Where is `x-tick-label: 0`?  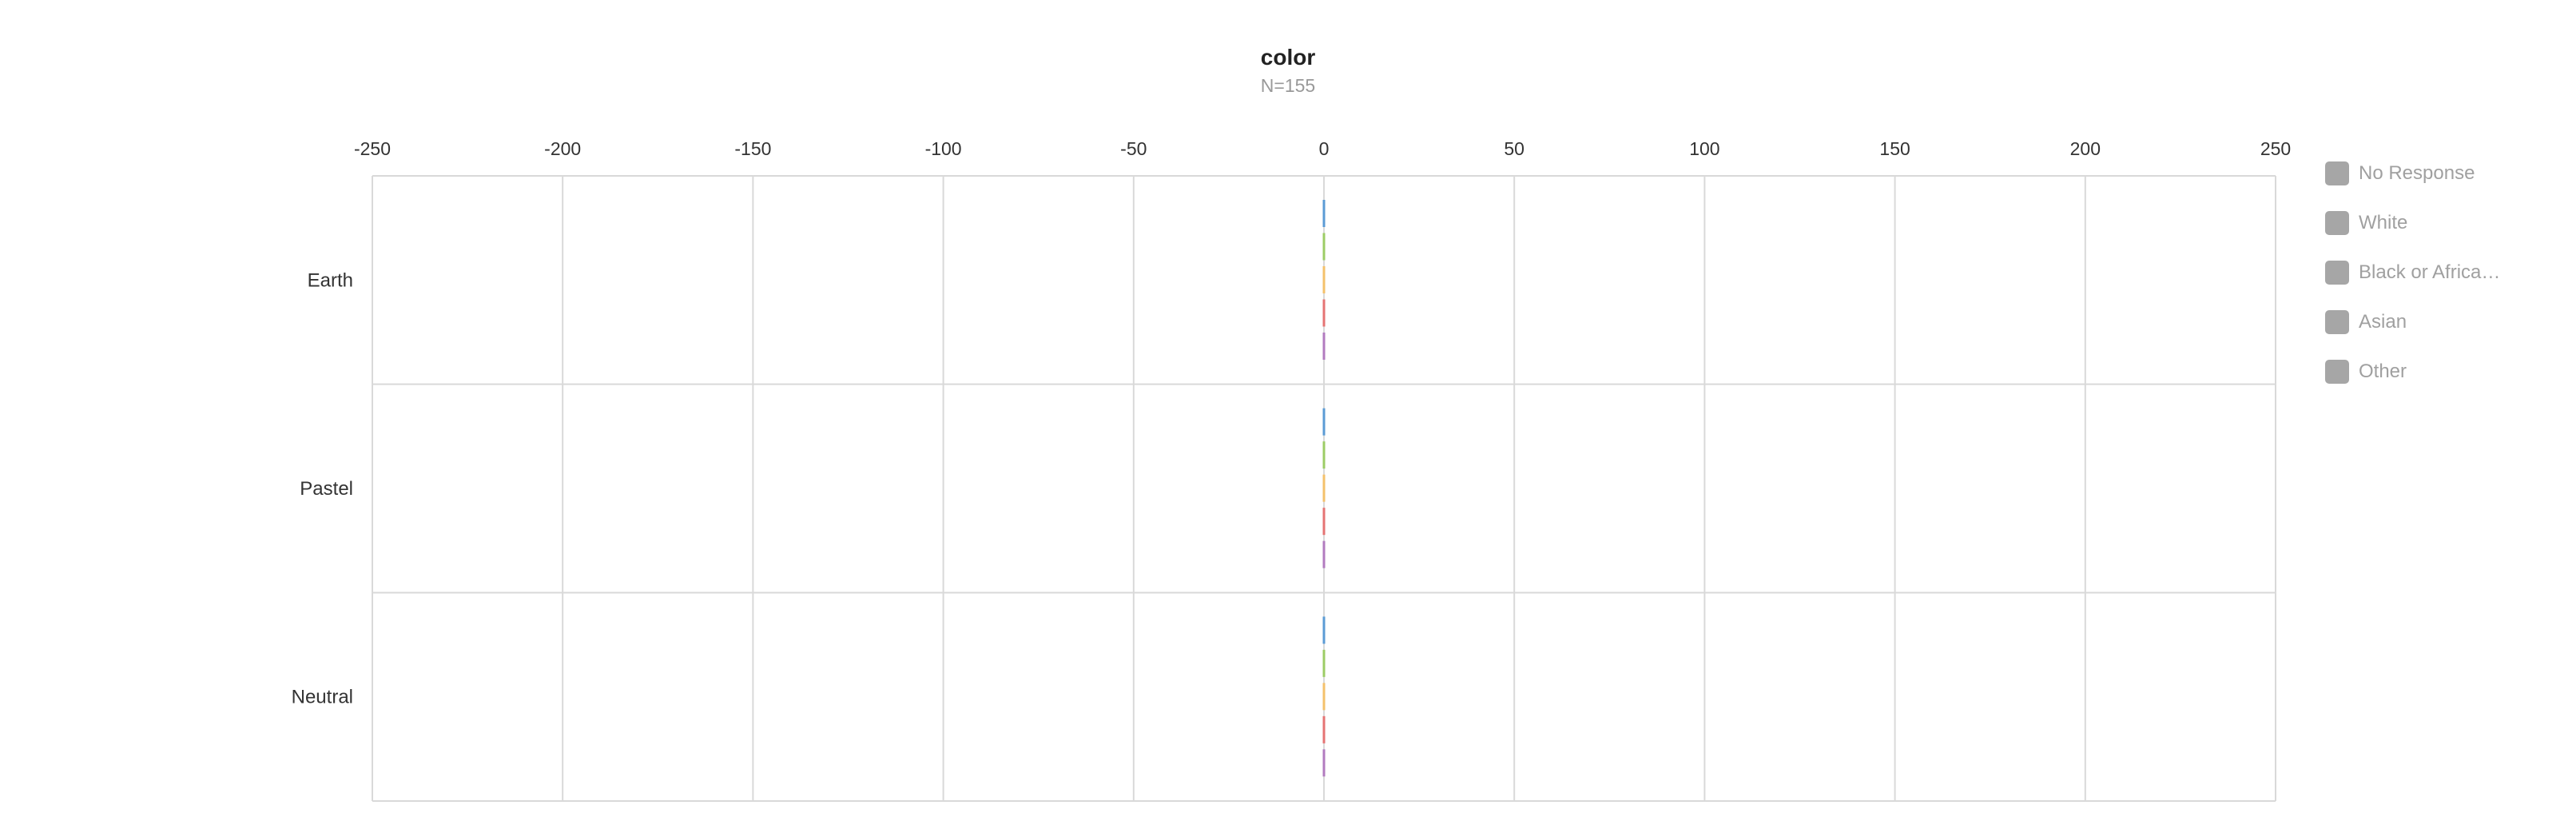
x-tick-label: 0 is located at coordinates (1324, 148).